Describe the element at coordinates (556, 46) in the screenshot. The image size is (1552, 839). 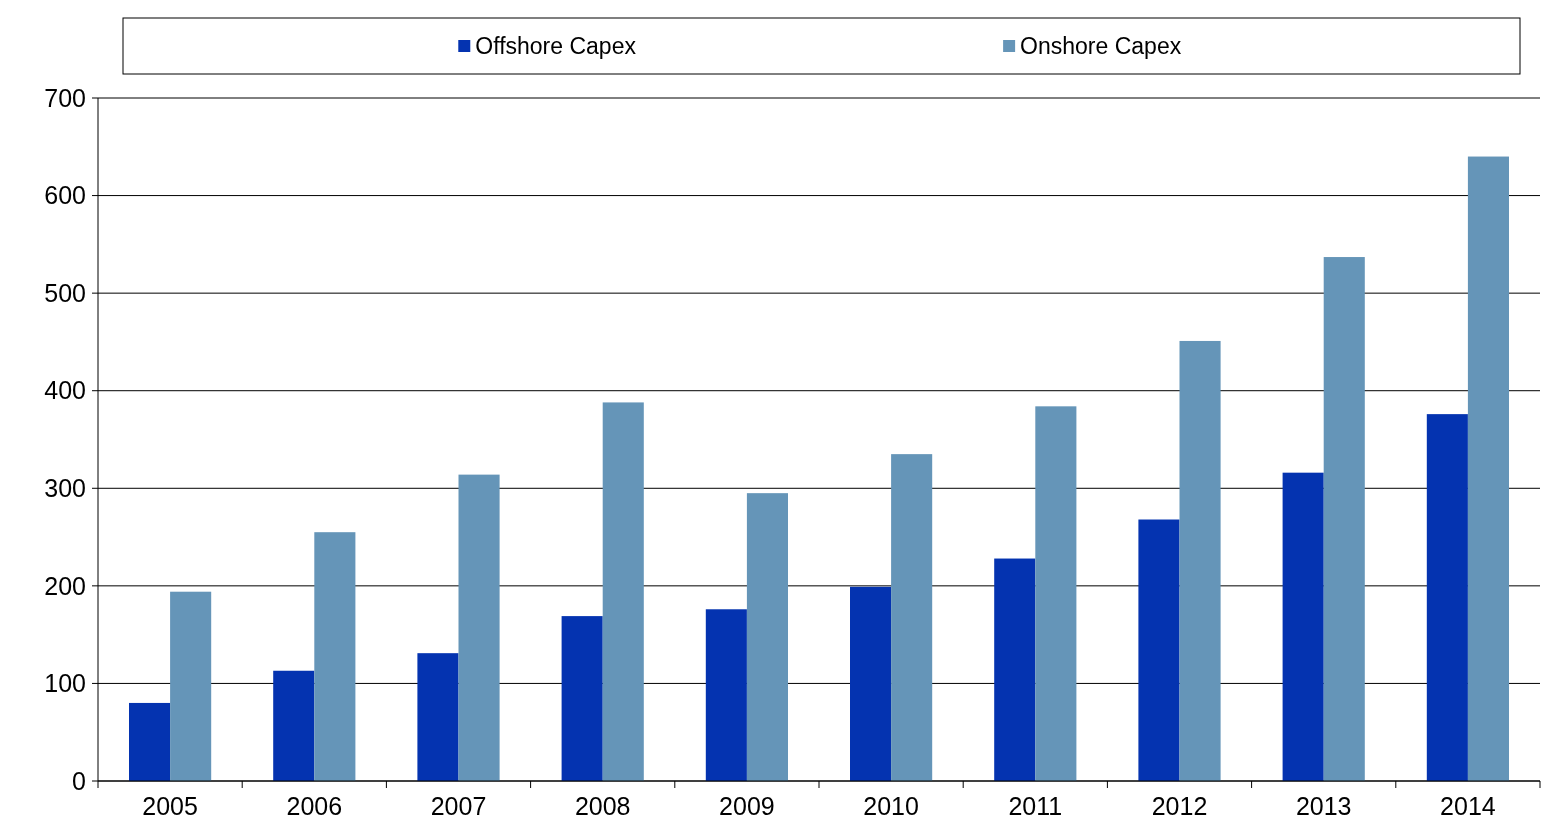
I see `legend-label: Offshore Capex` at that location.